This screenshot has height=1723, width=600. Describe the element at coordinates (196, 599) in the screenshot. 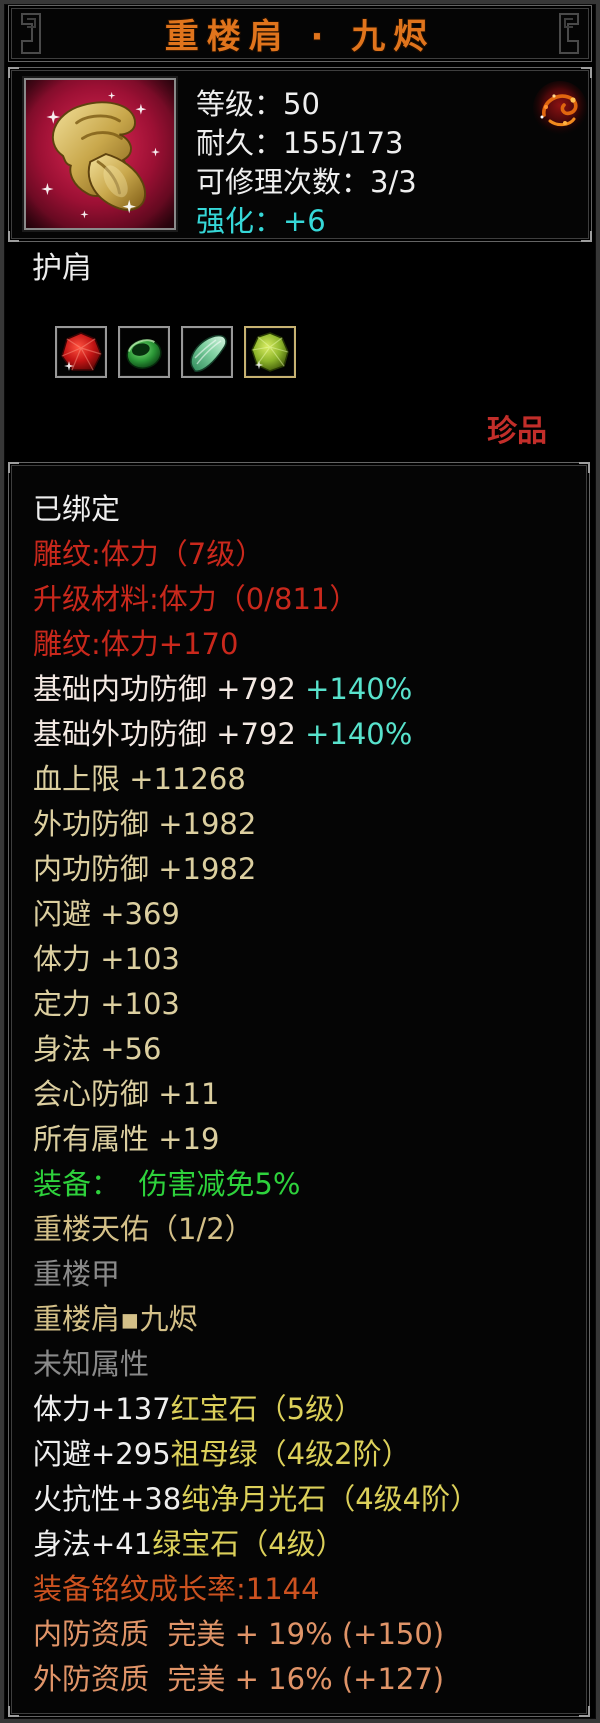

I see `stat-segment: 升级材料:体力（0/811）` at that location.